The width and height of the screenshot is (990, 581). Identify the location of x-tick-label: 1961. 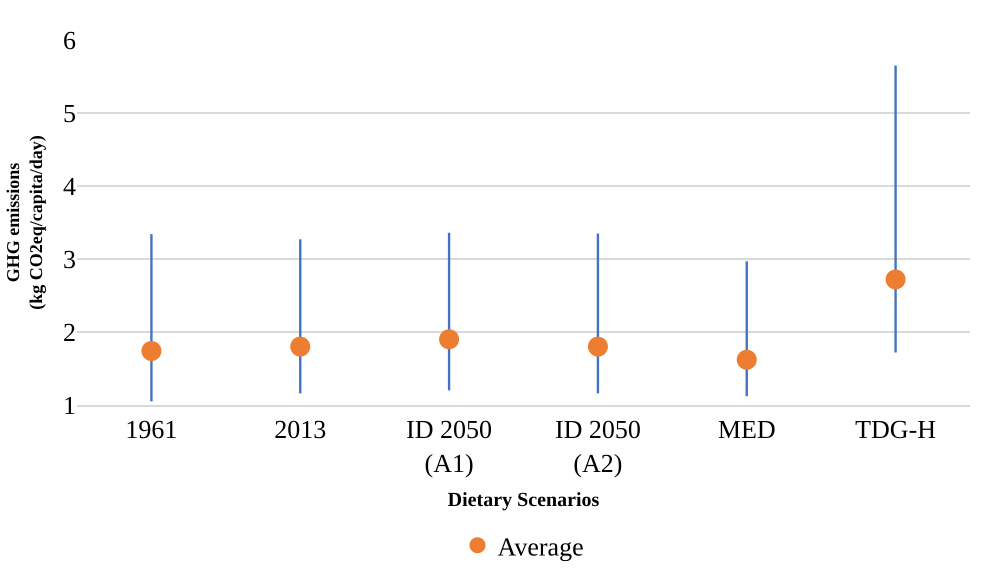
(151, 429).